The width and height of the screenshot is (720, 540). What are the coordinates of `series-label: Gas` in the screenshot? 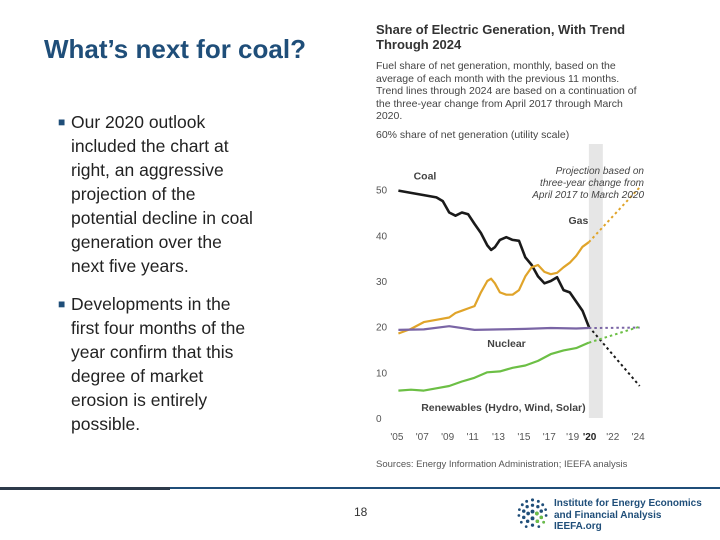 It's located at (579, 221).